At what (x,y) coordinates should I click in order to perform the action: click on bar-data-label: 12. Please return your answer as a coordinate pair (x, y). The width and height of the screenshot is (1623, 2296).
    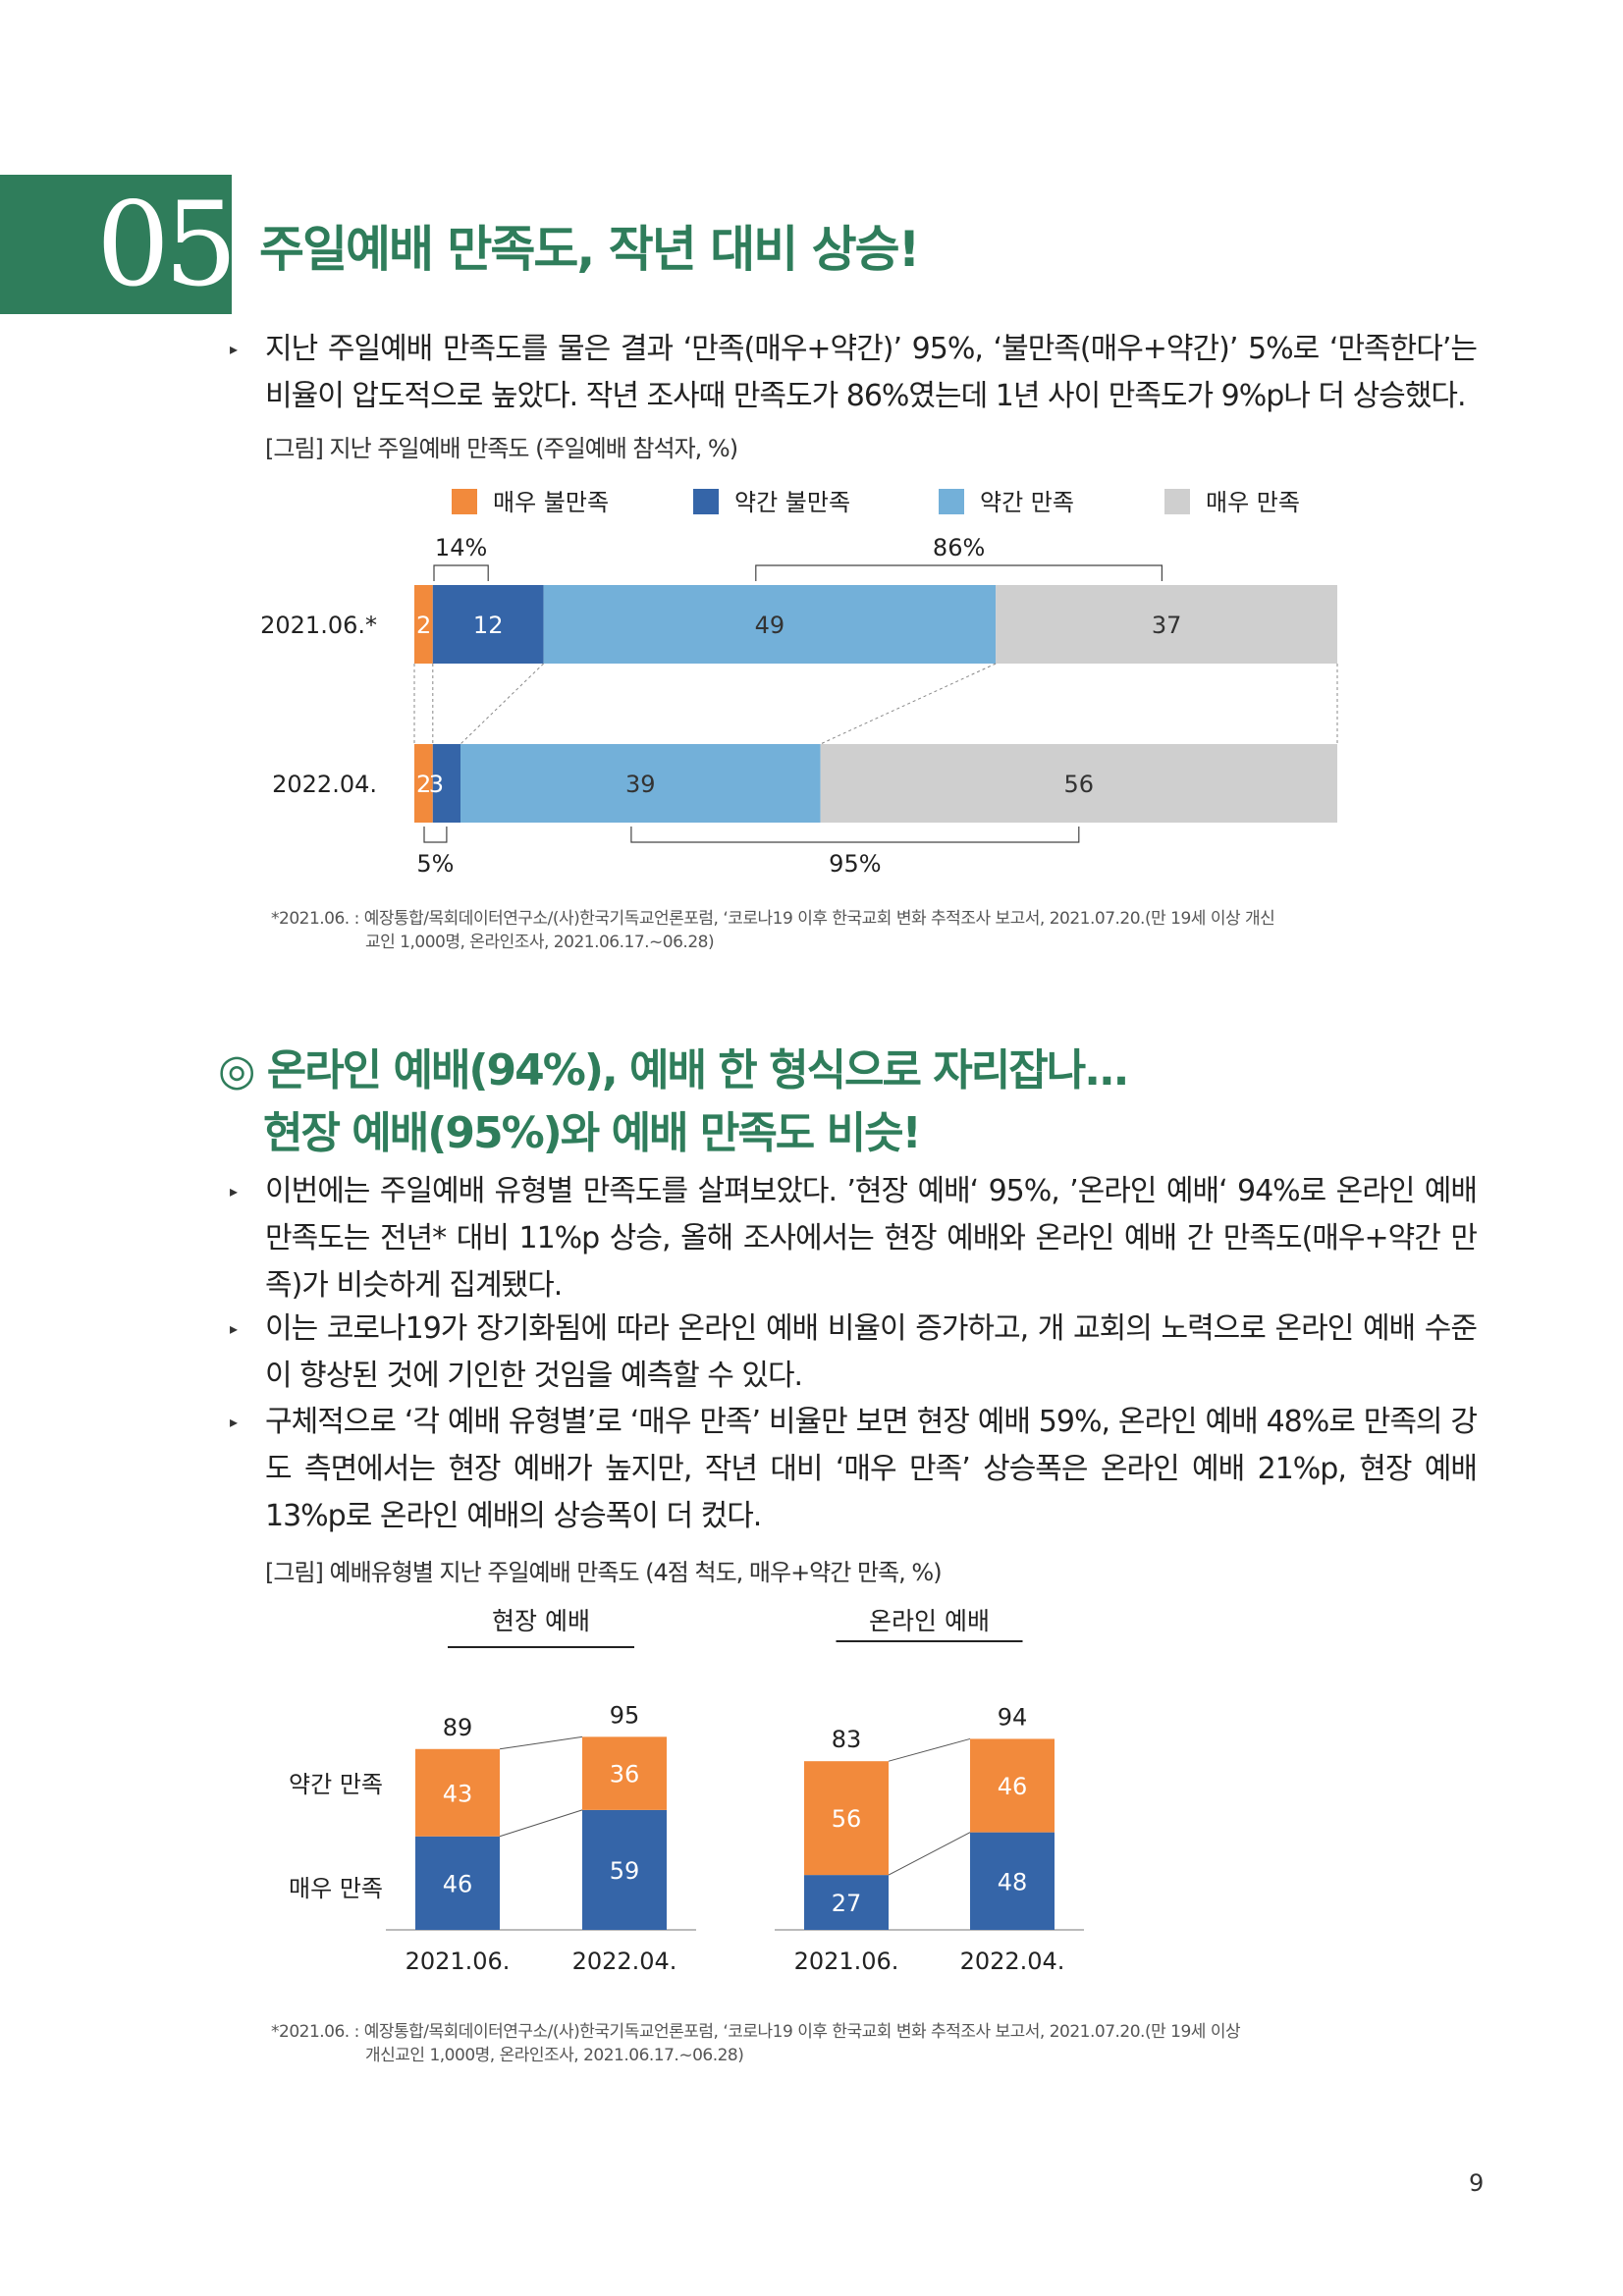
    Looking at the image, I should click on (488, 625).